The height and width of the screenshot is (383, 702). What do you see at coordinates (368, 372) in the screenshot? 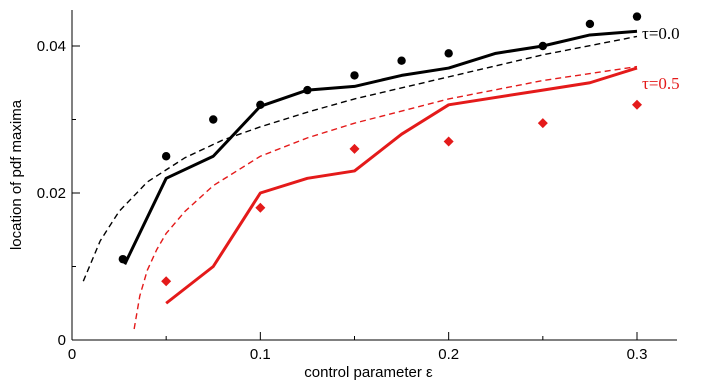
I see `x-axis-title: control parameter ε` at bounding box center [368, 372].